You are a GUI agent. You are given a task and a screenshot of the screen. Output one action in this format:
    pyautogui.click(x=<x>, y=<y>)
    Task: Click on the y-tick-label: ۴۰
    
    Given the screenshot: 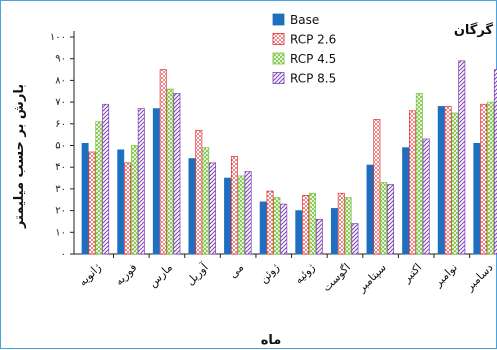 What is the action you would take?
    pyautogui.click(x=60, y=167)
    